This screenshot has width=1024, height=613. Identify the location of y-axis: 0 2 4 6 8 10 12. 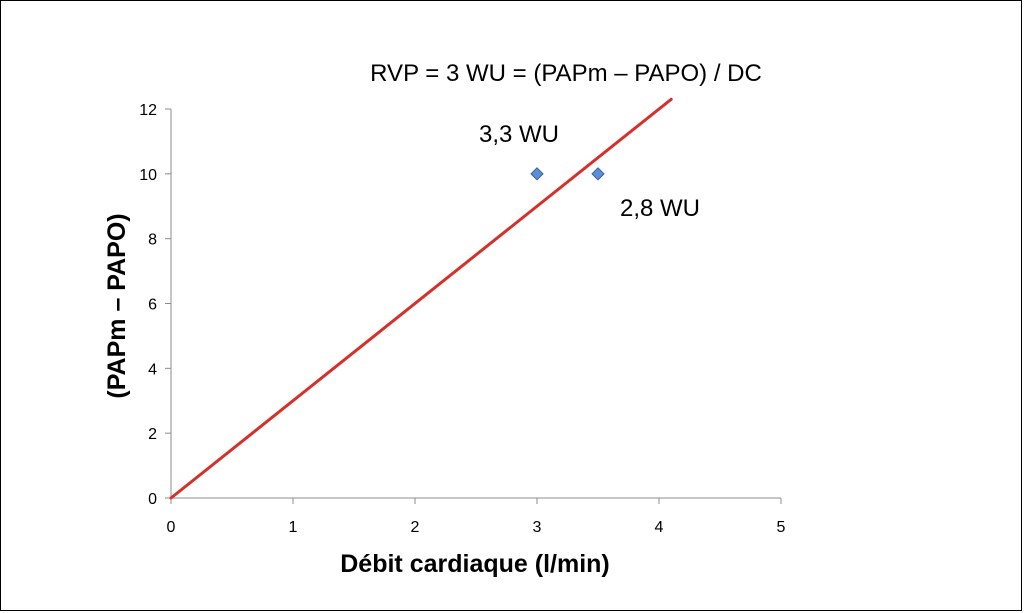
(155, 305).